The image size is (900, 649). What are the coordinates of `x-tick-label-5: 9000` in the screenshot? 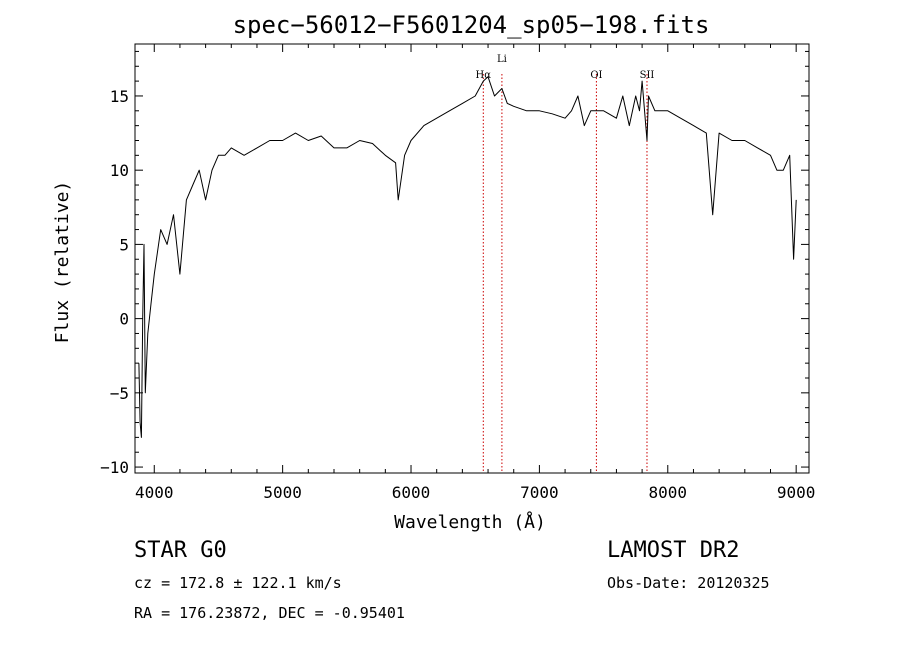 It's located at (796, 492).